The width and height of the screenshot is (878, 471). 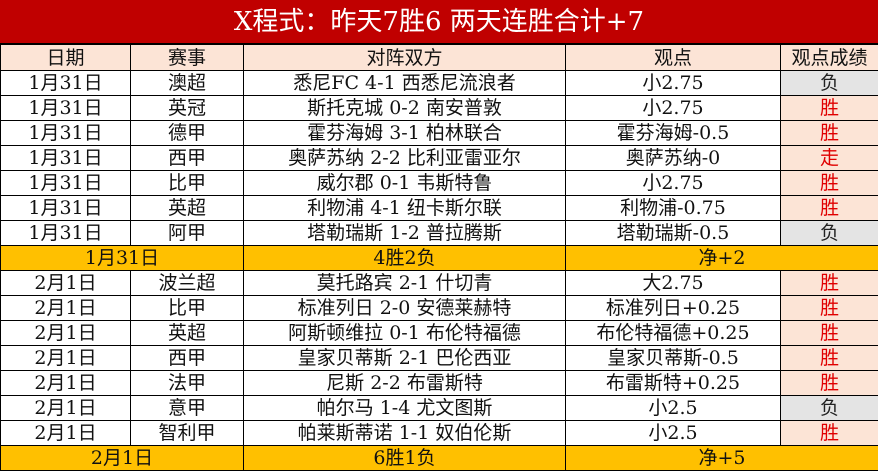 What do you see at coordinates (673, 158) in the screenshot?
I see `view-cell: 奥萨苏纳-0` at bounding box center [673, 158].